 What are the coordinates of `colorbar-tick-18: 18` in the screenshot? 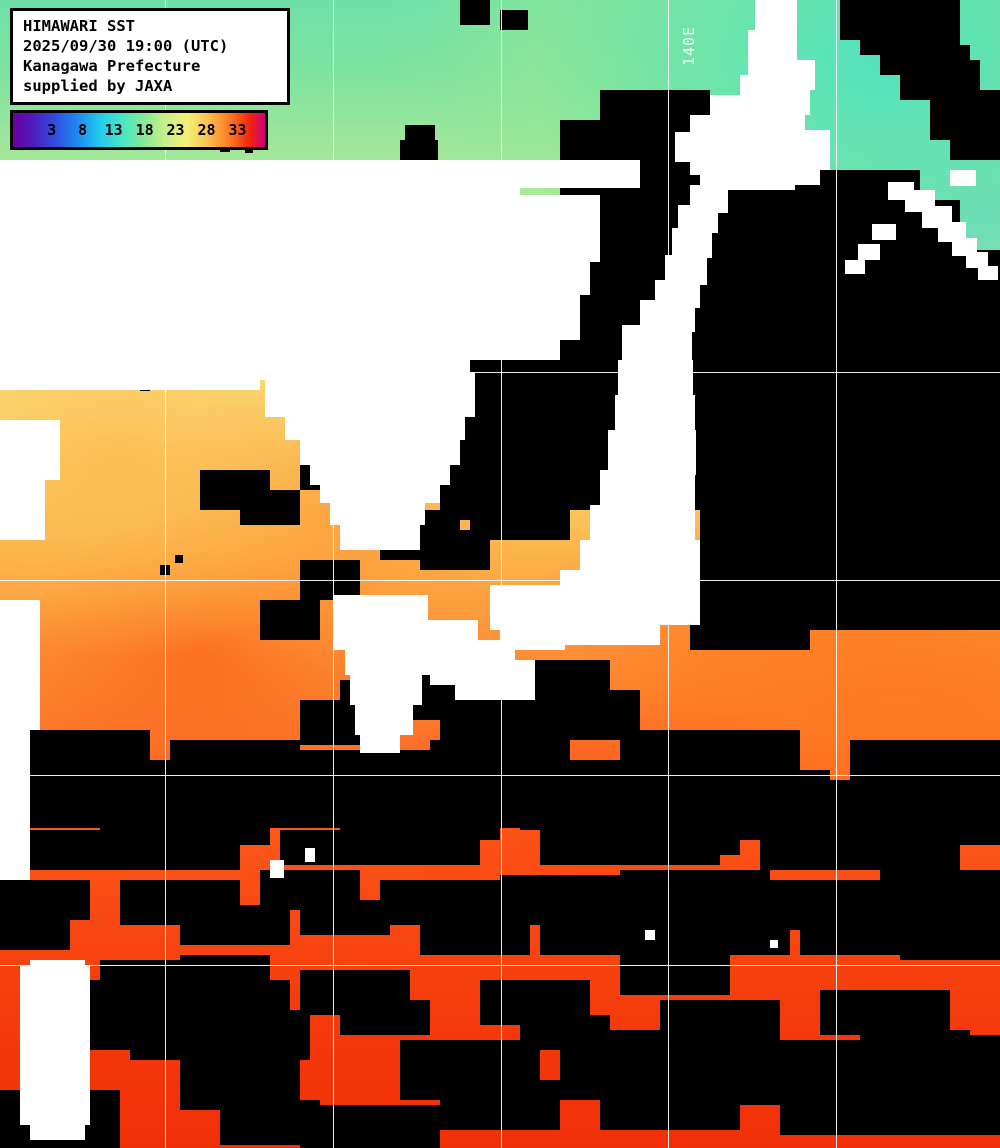 It's located at (144, 130).